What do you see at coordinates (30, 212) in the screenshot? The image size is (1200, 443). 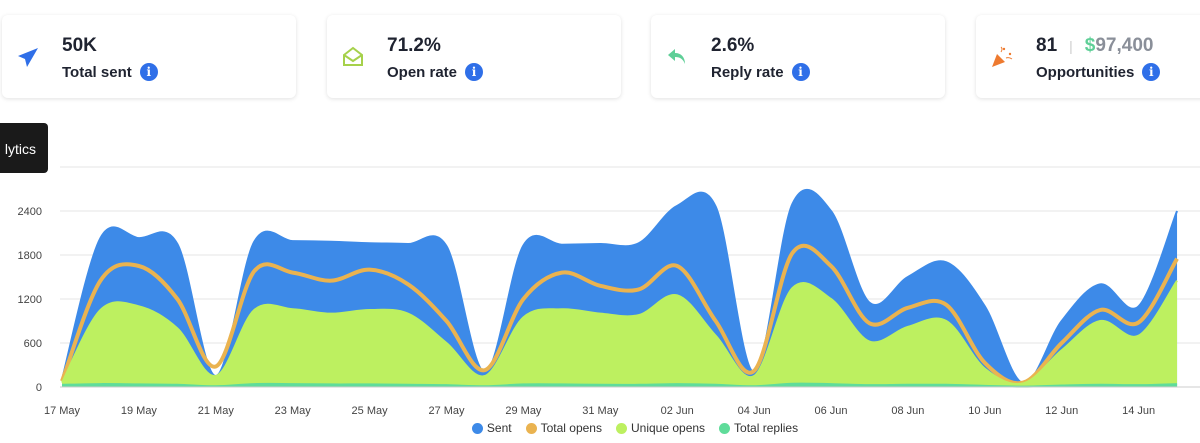 I see `y-tick-label: 2400` at bounding box center [30, 212].